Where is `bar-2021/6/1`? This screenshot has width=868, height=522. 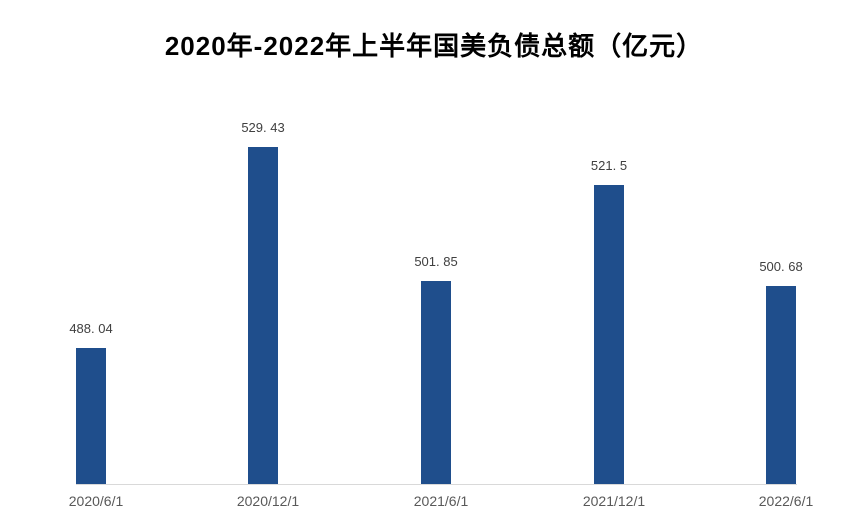 bar-2021/6/1 is located at coordinates (436, 382).